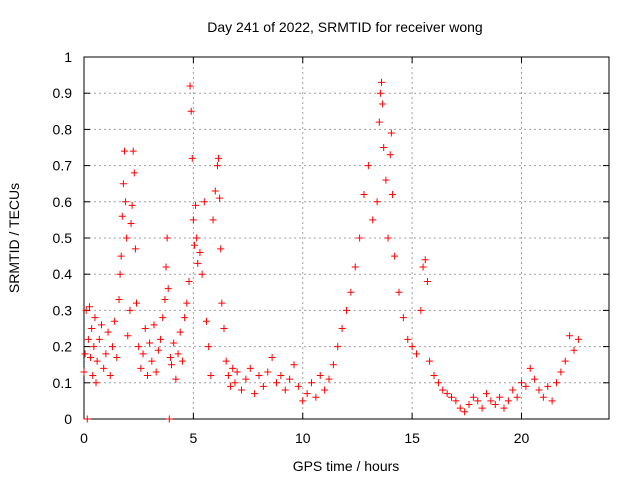 Image resolution: width=640 pixels, height=480 pixels. Describe the element at coordinates (193, 438) in the screenshot. I see `x-tick-label: 5` at that location.